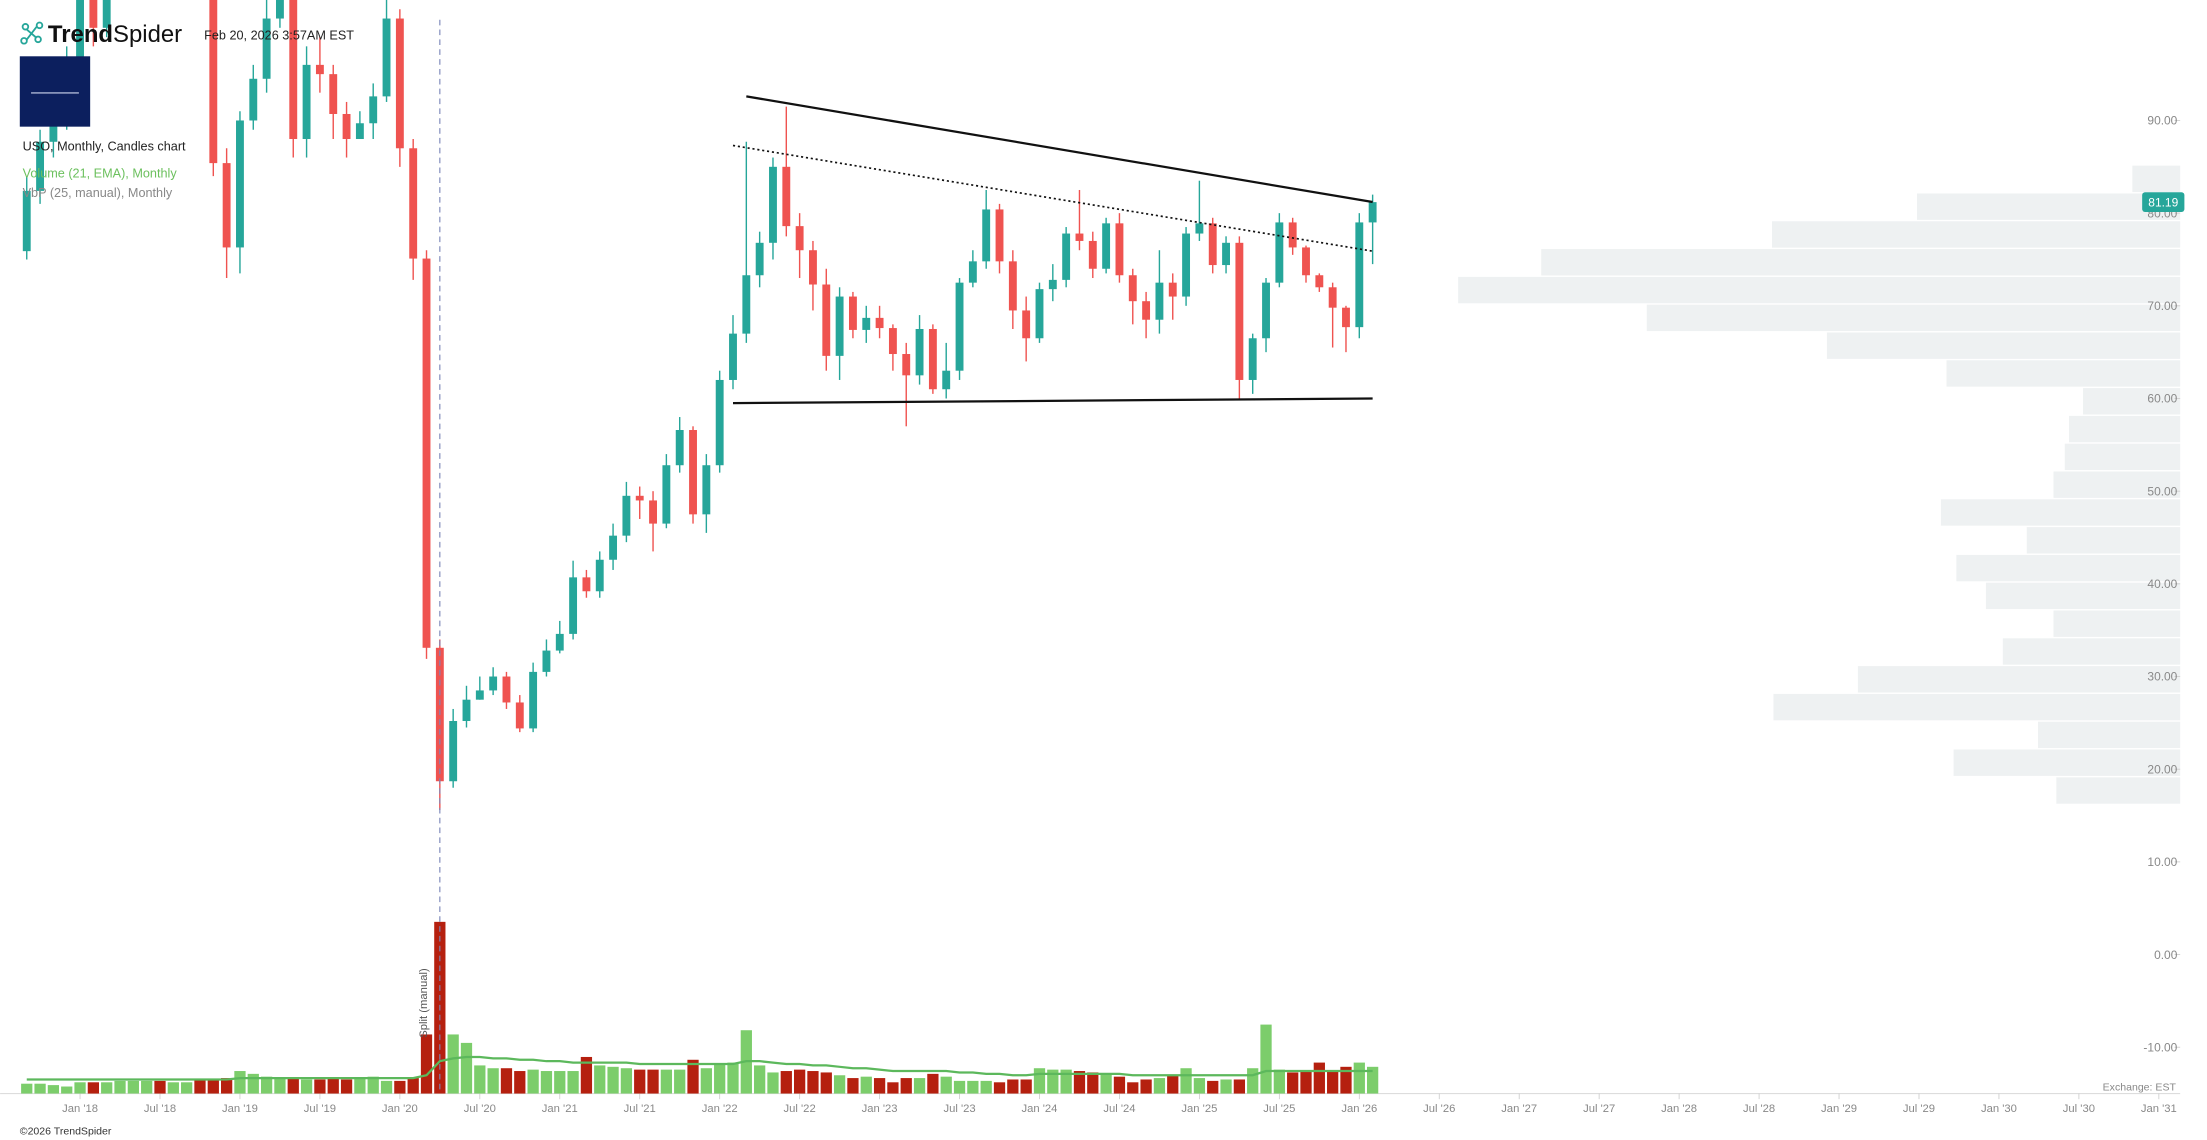  What do you see at coordinates (2162, 491) in the screenshot?
I see `y-tick-label: 50.00` at bounding box center [2162, 491].